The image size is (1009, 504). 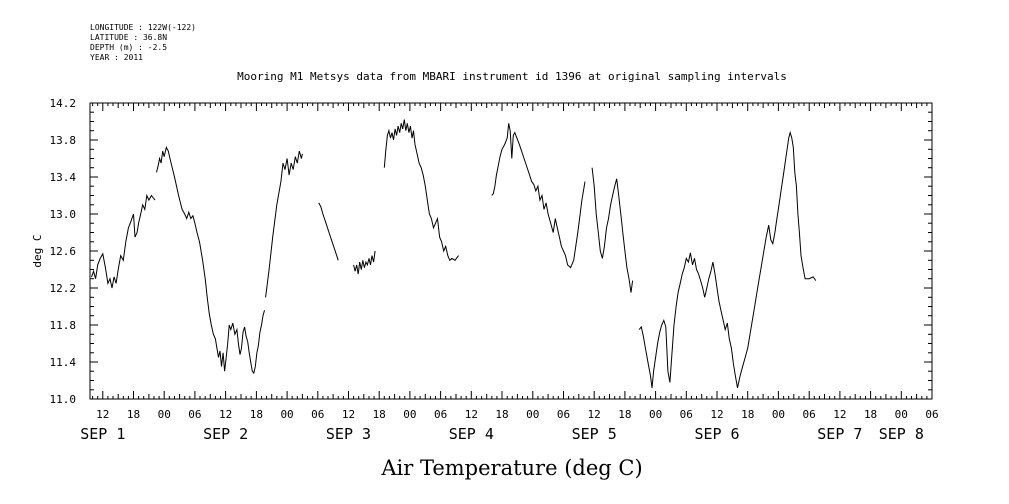 I want to click on x-day-label: SEP 8, so click(x=901, y=434).